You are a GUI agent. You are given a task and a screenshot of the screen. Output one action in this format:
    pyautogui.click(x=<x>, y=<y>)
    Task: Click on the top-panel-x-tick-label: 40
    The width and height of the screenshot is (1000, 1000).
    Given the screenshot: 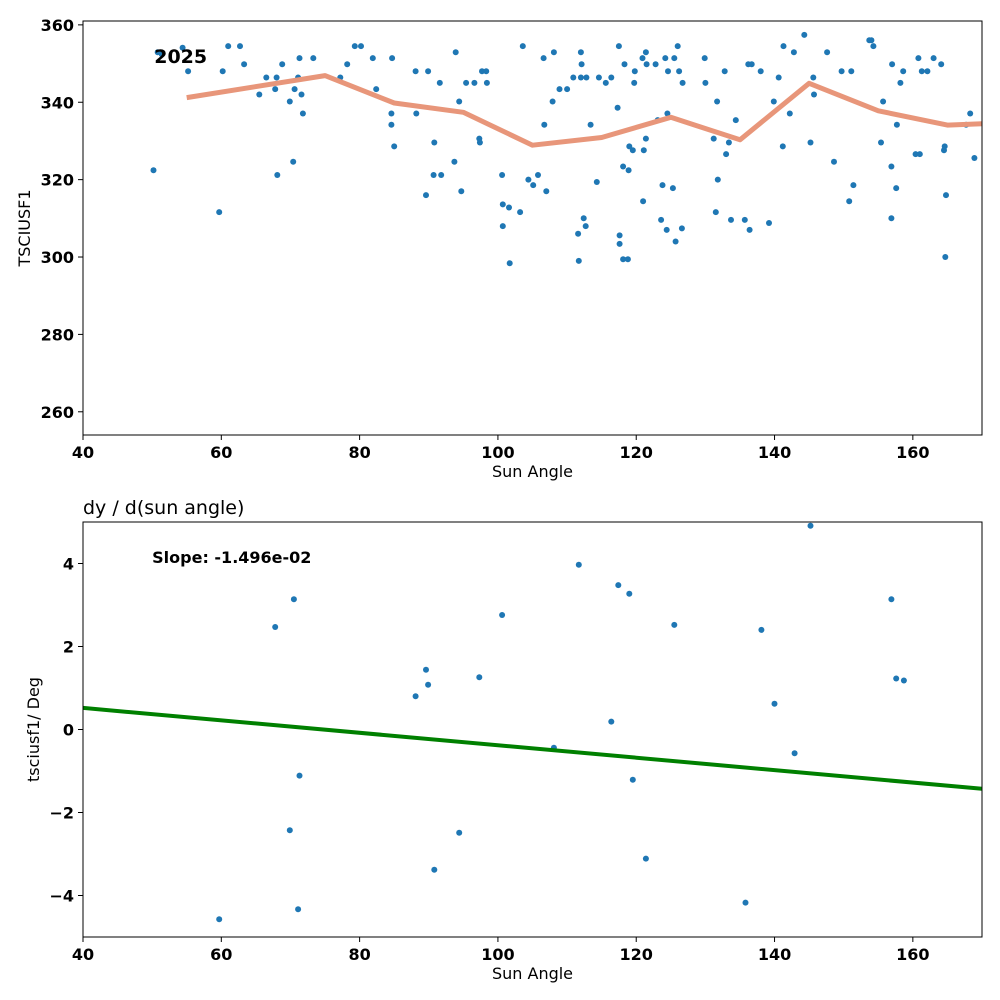 What is the action you would take?
    pyautogui.click(x=83, y=452)
    